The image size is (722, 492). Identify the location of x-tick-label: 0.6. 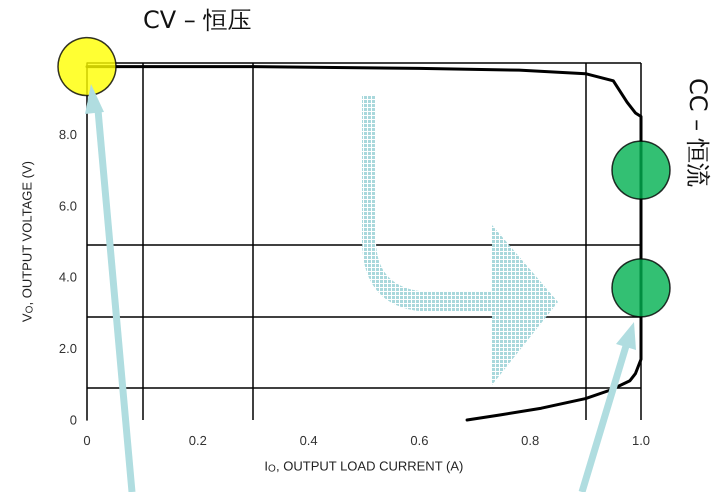
(419, 440).